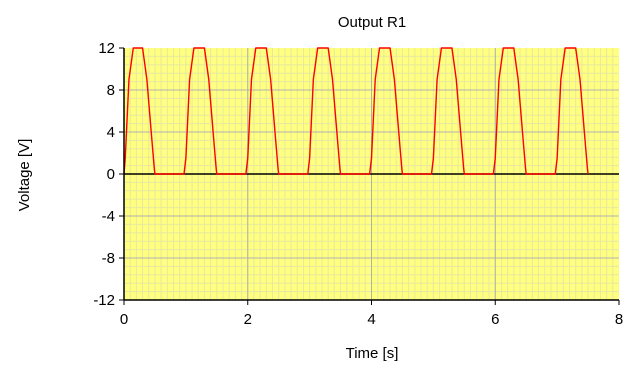  I want to click on y-tick-label: -12, so click(104, 300).